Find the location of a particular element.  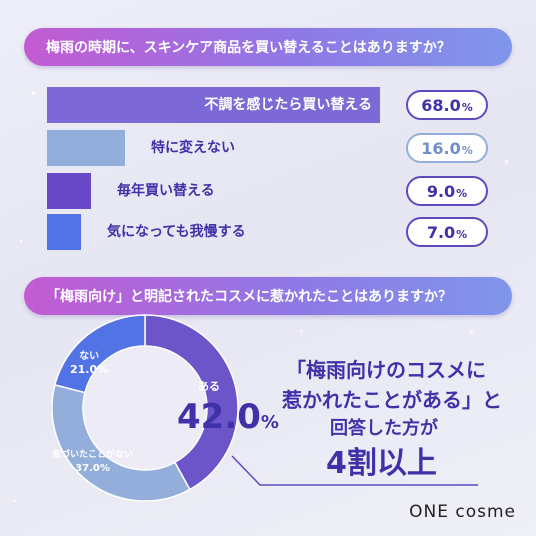

callout-line-1: 「梅雨向けのコスメに is located at coordinates (386, 370).